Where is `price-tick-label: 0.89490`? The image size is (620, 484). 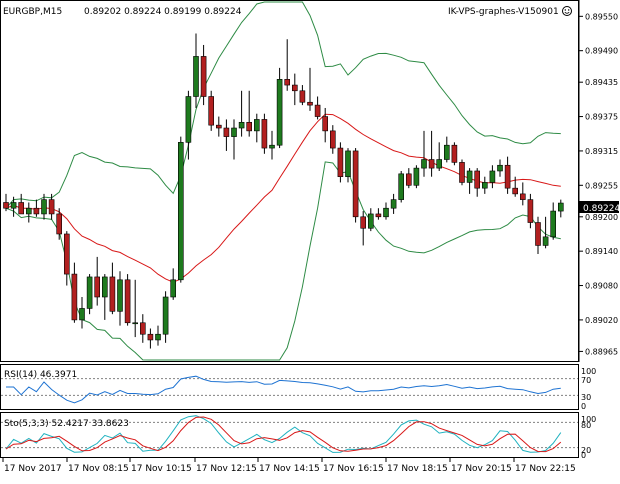
price-tick-label: 0.89490 is located at coordinates (601, 51).